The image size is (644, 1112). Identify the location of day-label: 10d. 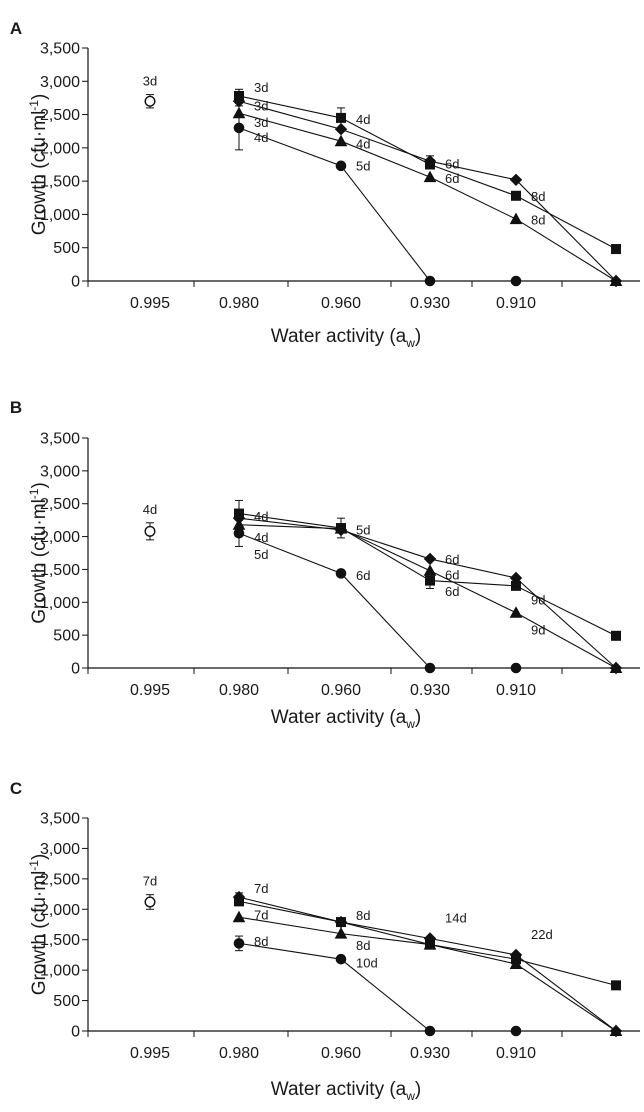
(367, 962).